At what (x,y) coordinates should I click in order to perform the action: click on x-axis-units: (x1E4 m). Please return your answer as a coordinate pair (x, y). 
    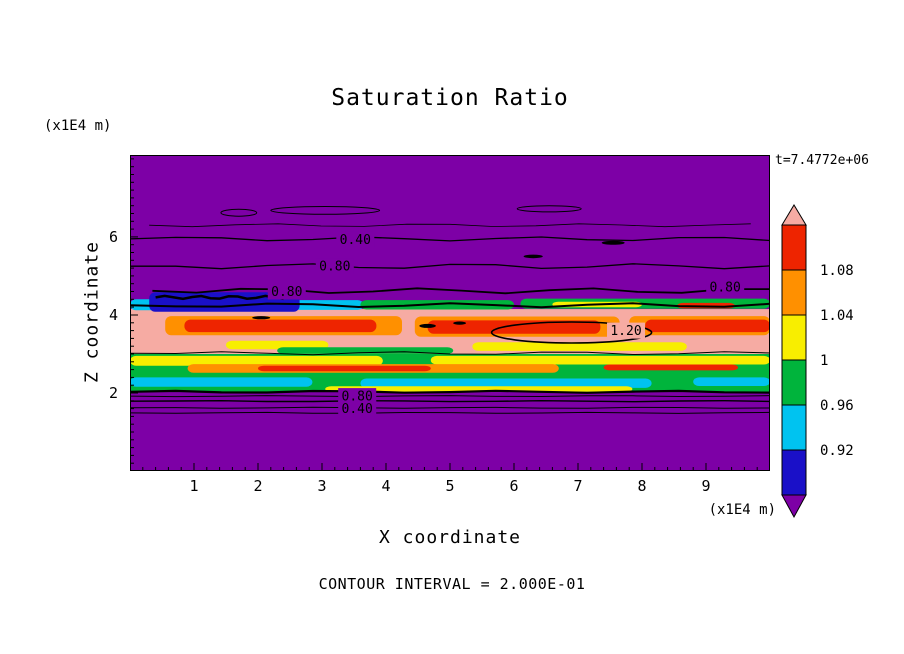
    Looking at the image, I should click on (742, 510).